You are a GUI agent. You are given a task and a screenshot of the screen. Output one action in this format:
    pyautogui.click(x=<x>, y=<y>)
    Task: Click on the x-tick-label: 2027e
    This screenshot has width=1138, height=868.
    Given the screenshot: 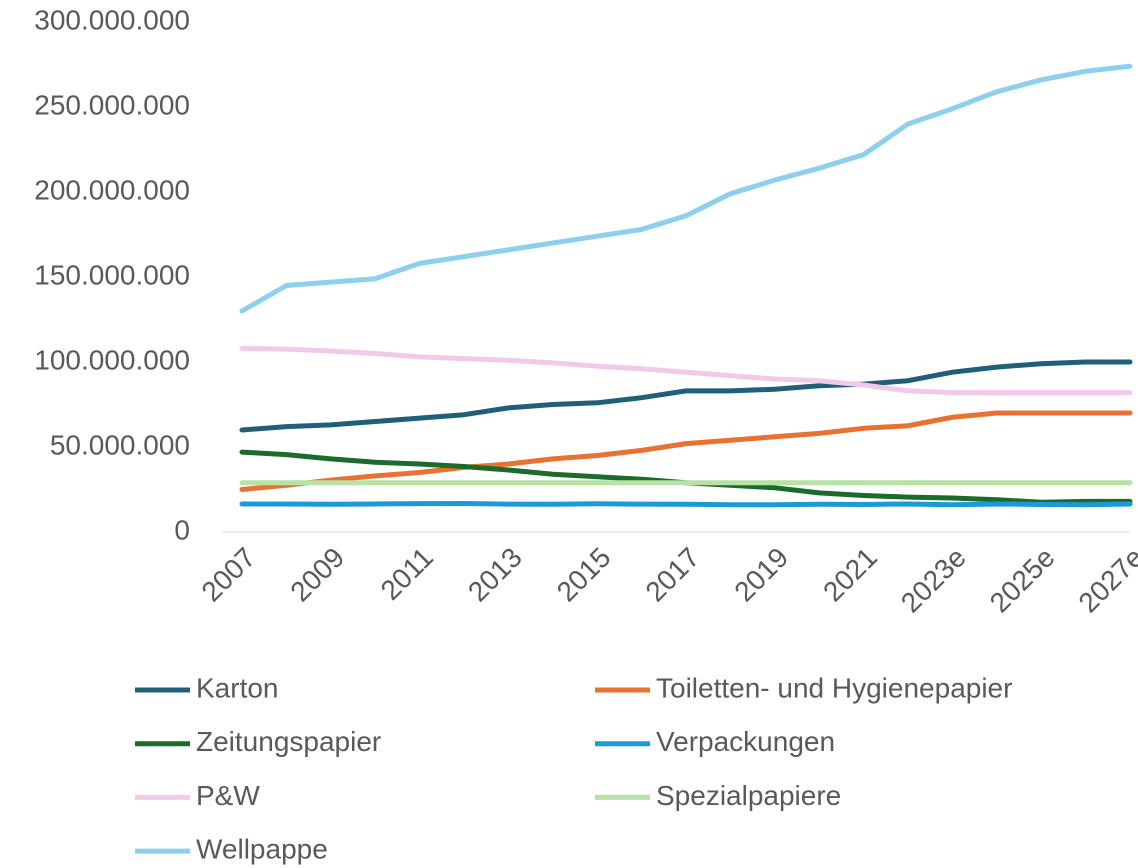 What is the action you would take?
    pyautogui.click(x=1105, y=580)
    